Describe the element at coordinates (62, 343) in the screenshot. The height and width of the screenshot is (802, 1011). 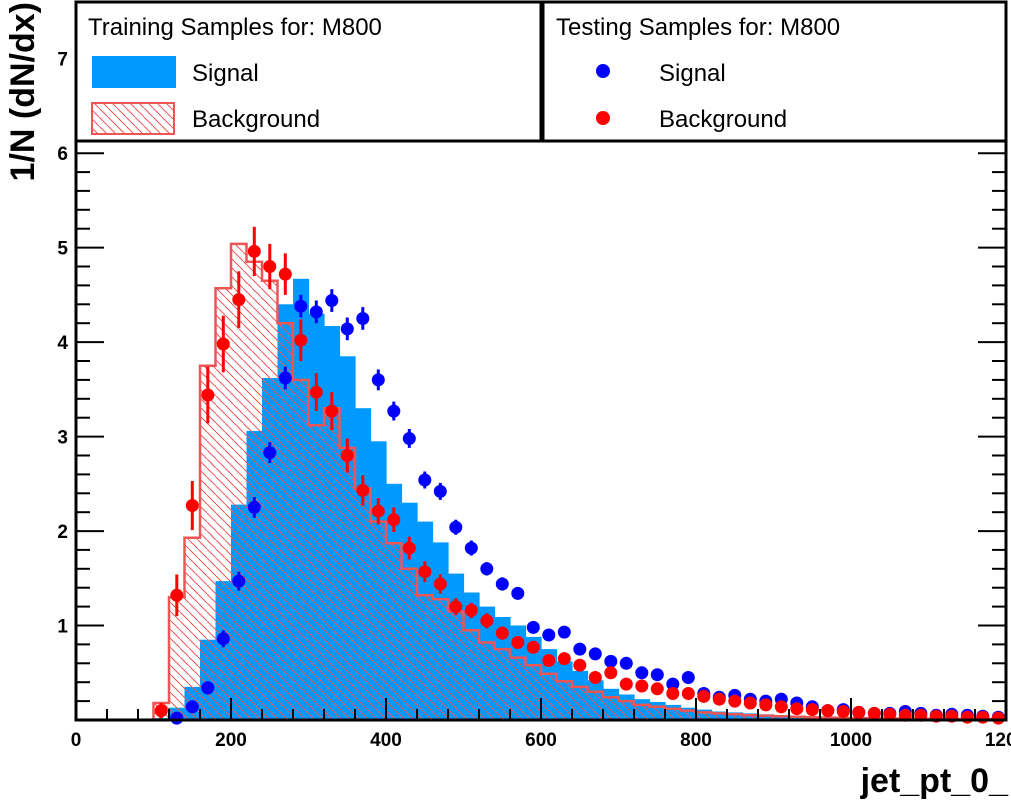
I see `y-tick-label: 4` at that location.